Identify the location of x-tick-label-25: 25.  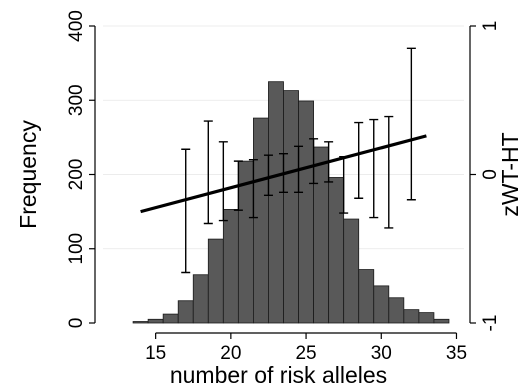
(305, 353).